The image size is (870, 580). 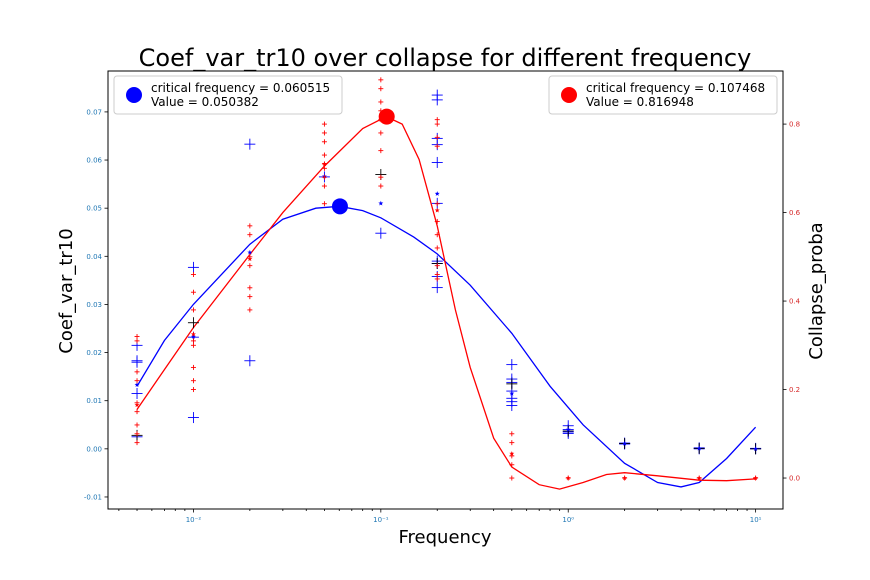 What do you see at coordinates (381, 520) in the screenshot?
I see `x-tick-label: 10⁻¹` at bounding box center [381, 520].